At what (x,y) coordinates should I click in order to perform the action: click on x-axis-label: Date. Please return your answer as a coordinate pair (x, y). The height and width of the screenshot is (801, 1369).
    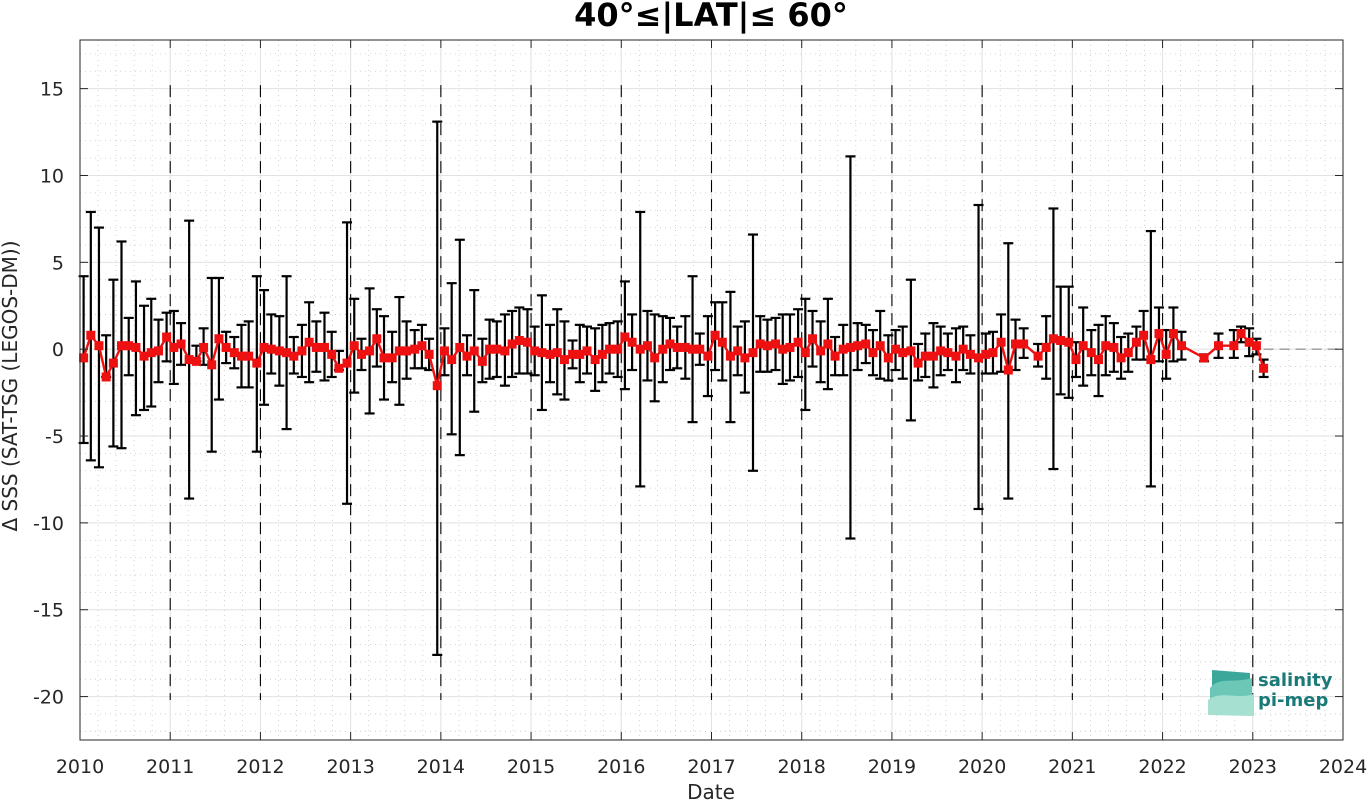
    Looking at the image, I should click on (711, 790).